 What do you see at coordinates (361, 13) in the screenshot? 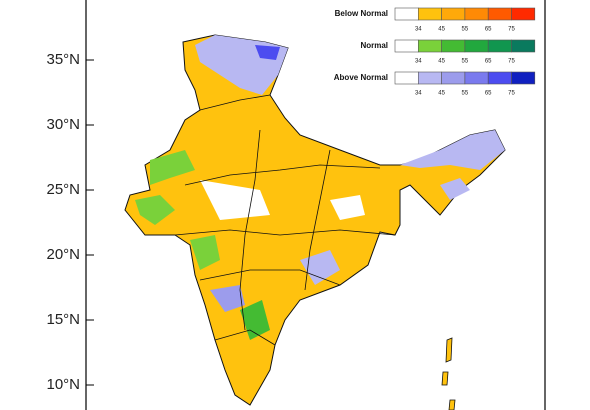
I see `legend-label: Below Normal` at bounding box center [361, 13].